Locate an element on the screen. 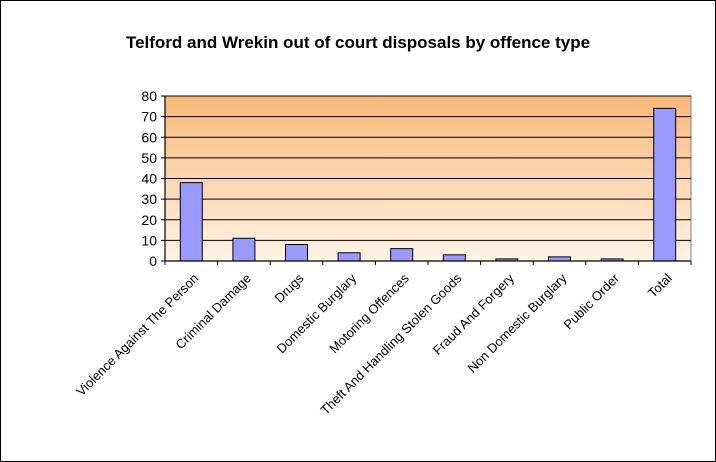 The height and width of the screenshot is (462, 716). y-axis-ticks: 0 10 20 30 40 50 60 70 80 is located at coordinates (153, 178).